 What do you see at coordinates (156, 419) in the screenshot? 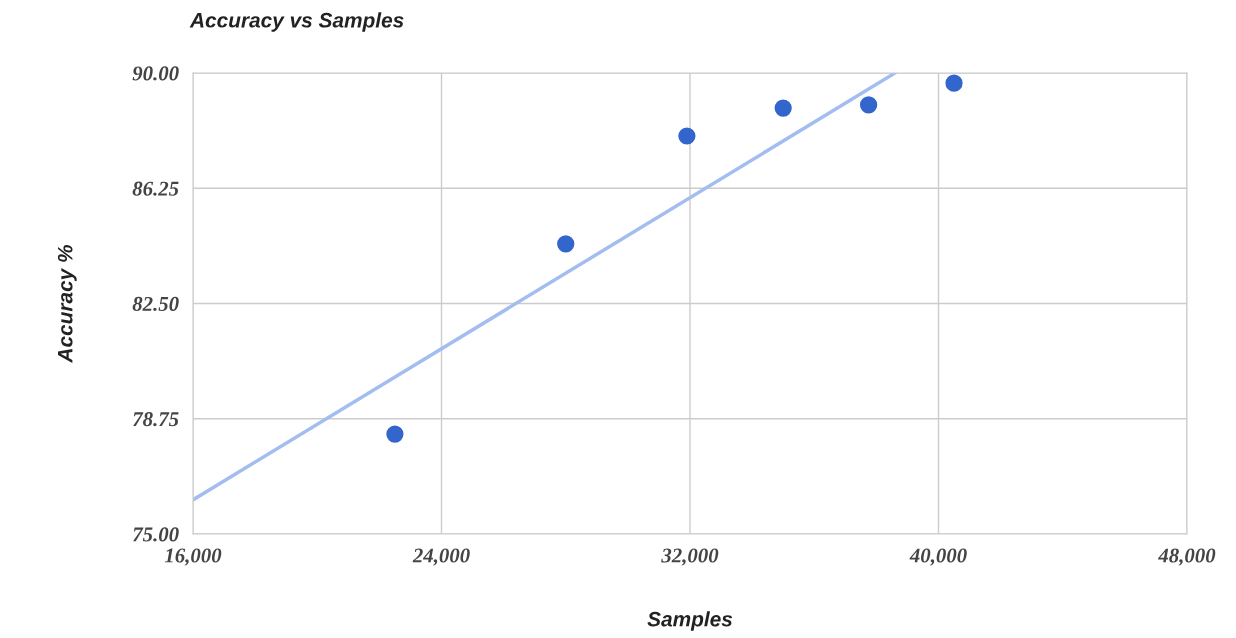
I see `y-tick-label: 78.75` at bounding box center [156, 419].